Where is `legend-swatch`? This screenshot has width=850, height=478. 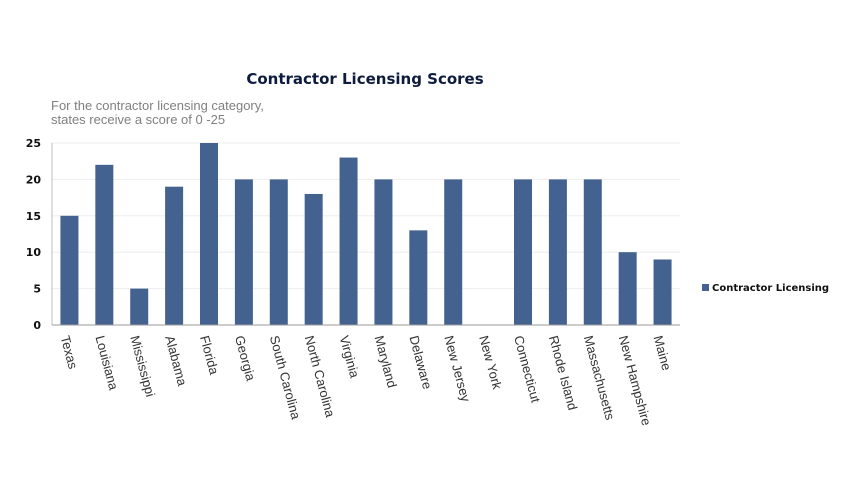 legend-swatch is located at coordinates (705, 287).